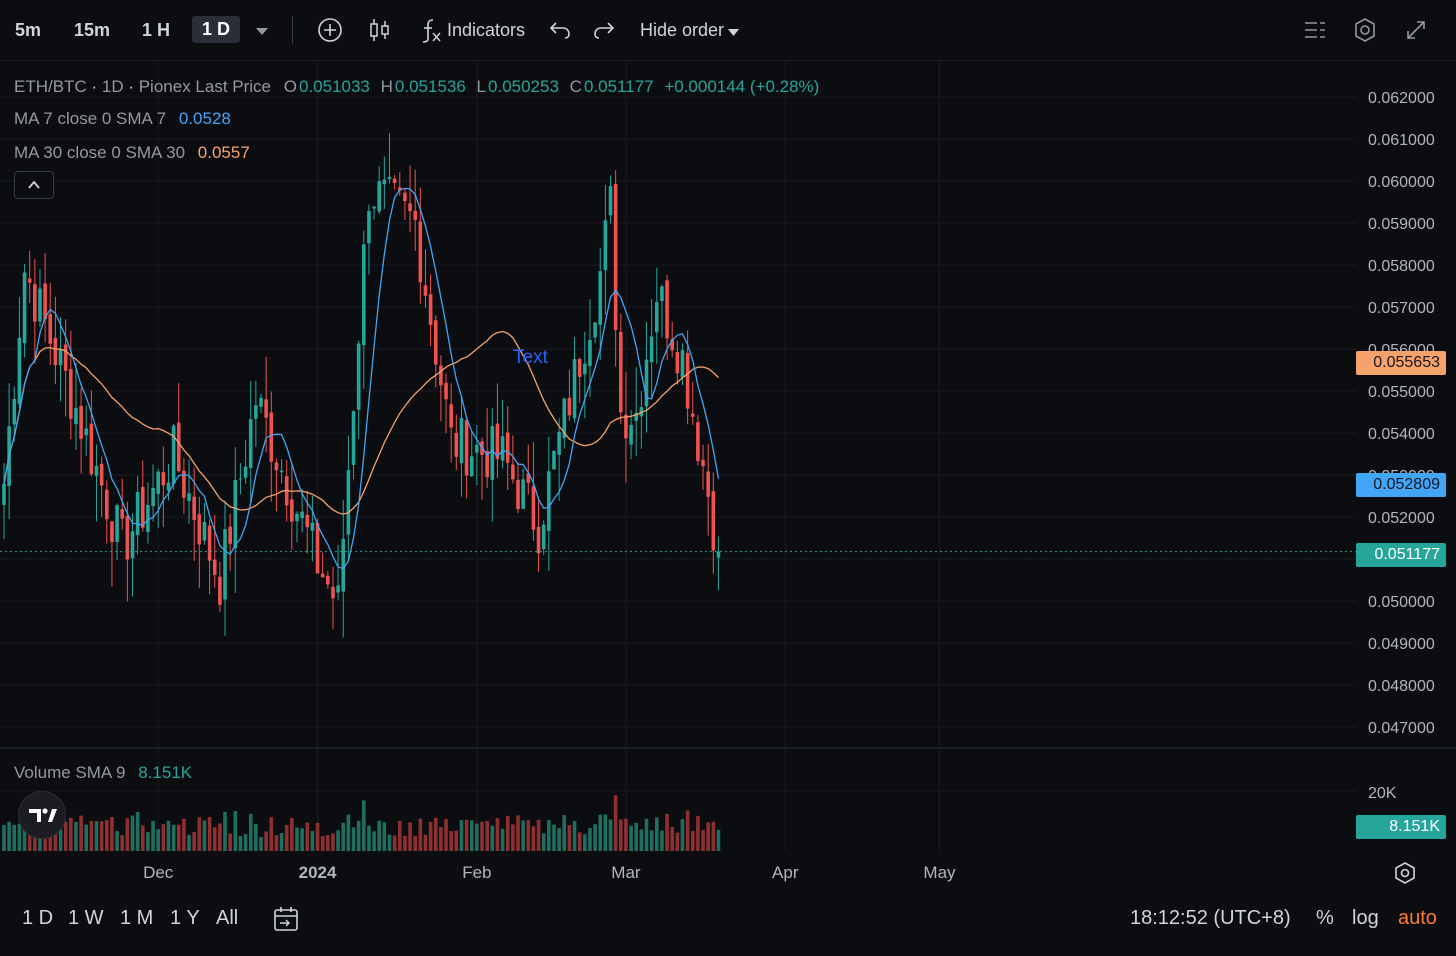 The image size is (1456, 956). What do you see at coordinates (227, 918) in the screenshot?
I see `range-all-button: All` at bounding box center [227, 918].